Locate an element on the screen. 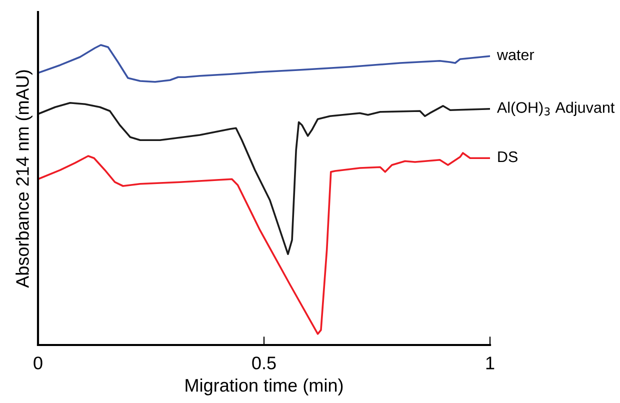  series-label: DS is located at coordinates (508, 156).